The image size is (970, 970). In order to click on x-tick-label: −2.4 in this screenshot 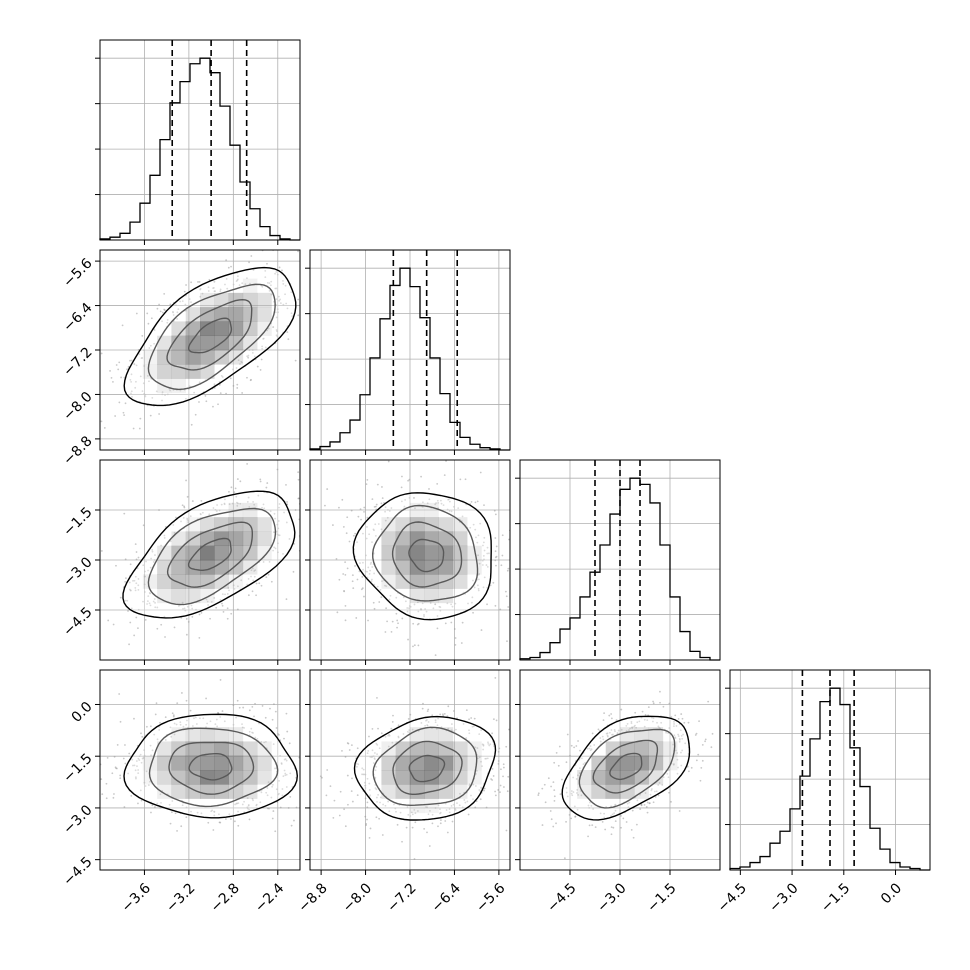, I will do `click(269, 897)`.